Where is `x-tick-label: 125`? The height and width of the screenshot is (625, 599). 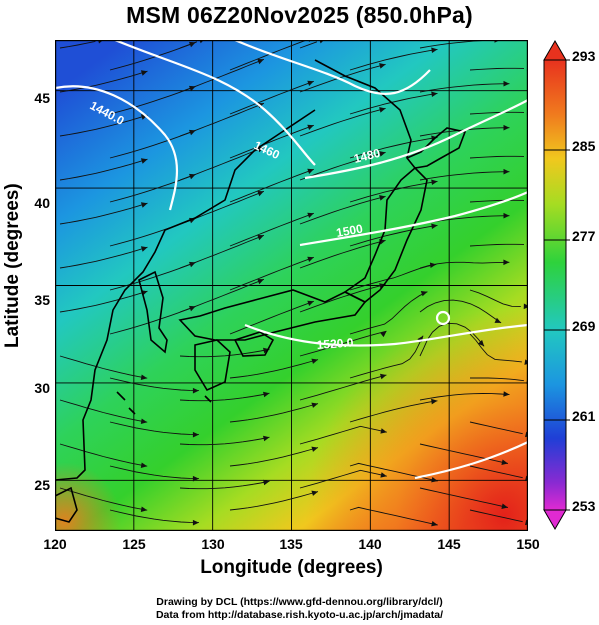
x-tick-label: 125 is located at coordinates (134, 544).